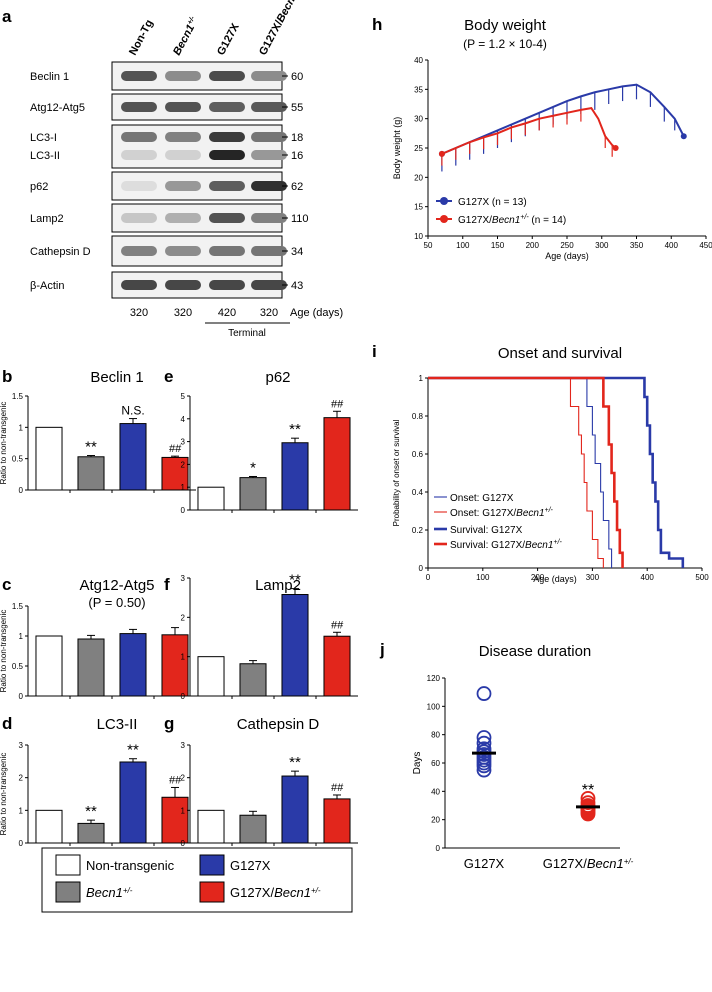 Image resolution: width=712 pixels, height=992 pixels. Describe the element at coordinates (526, 472) in the screenshot. I see `km-curve` at that location.